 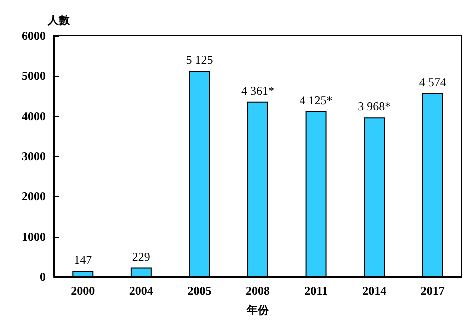 I want to click on x-axis-title: 年份, so click(x=258, y=310).